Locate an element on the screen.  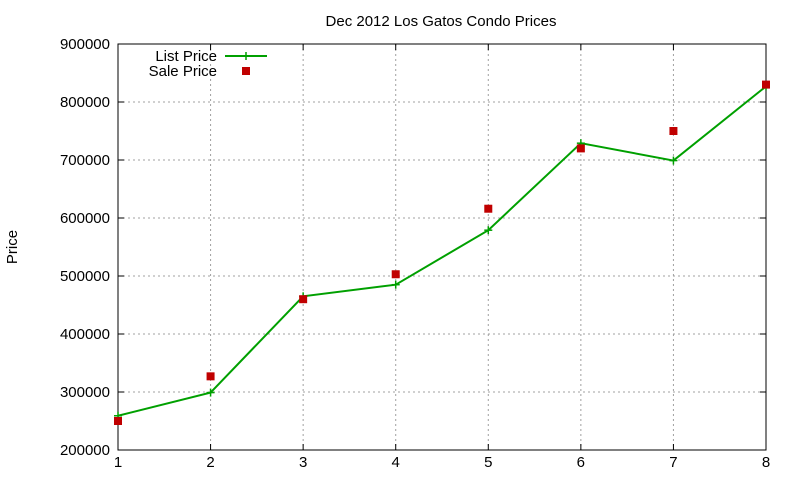
legend-label-sale-price: Sale Price is located at coordinates (183, 71).